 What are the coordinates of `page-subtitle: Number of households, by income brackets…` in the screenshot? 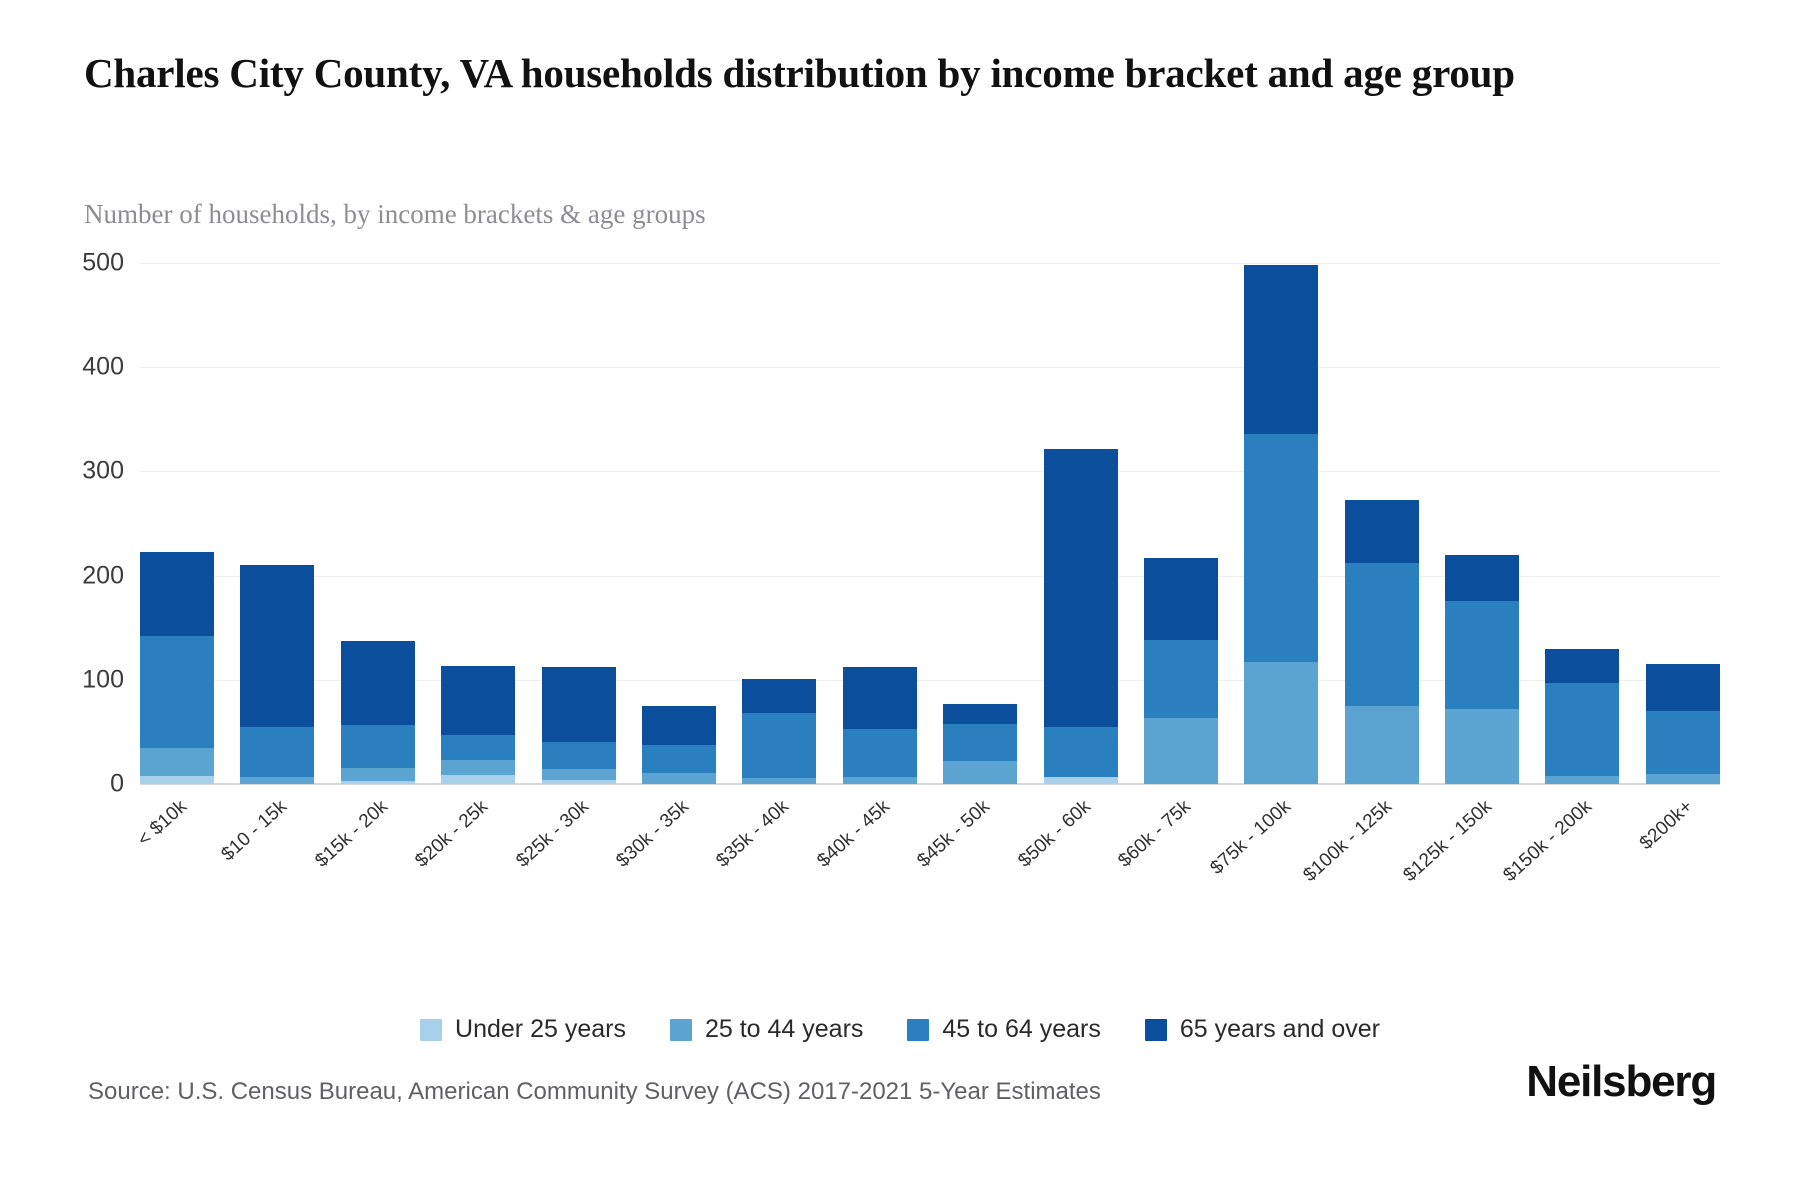 It's located at (395, 214).